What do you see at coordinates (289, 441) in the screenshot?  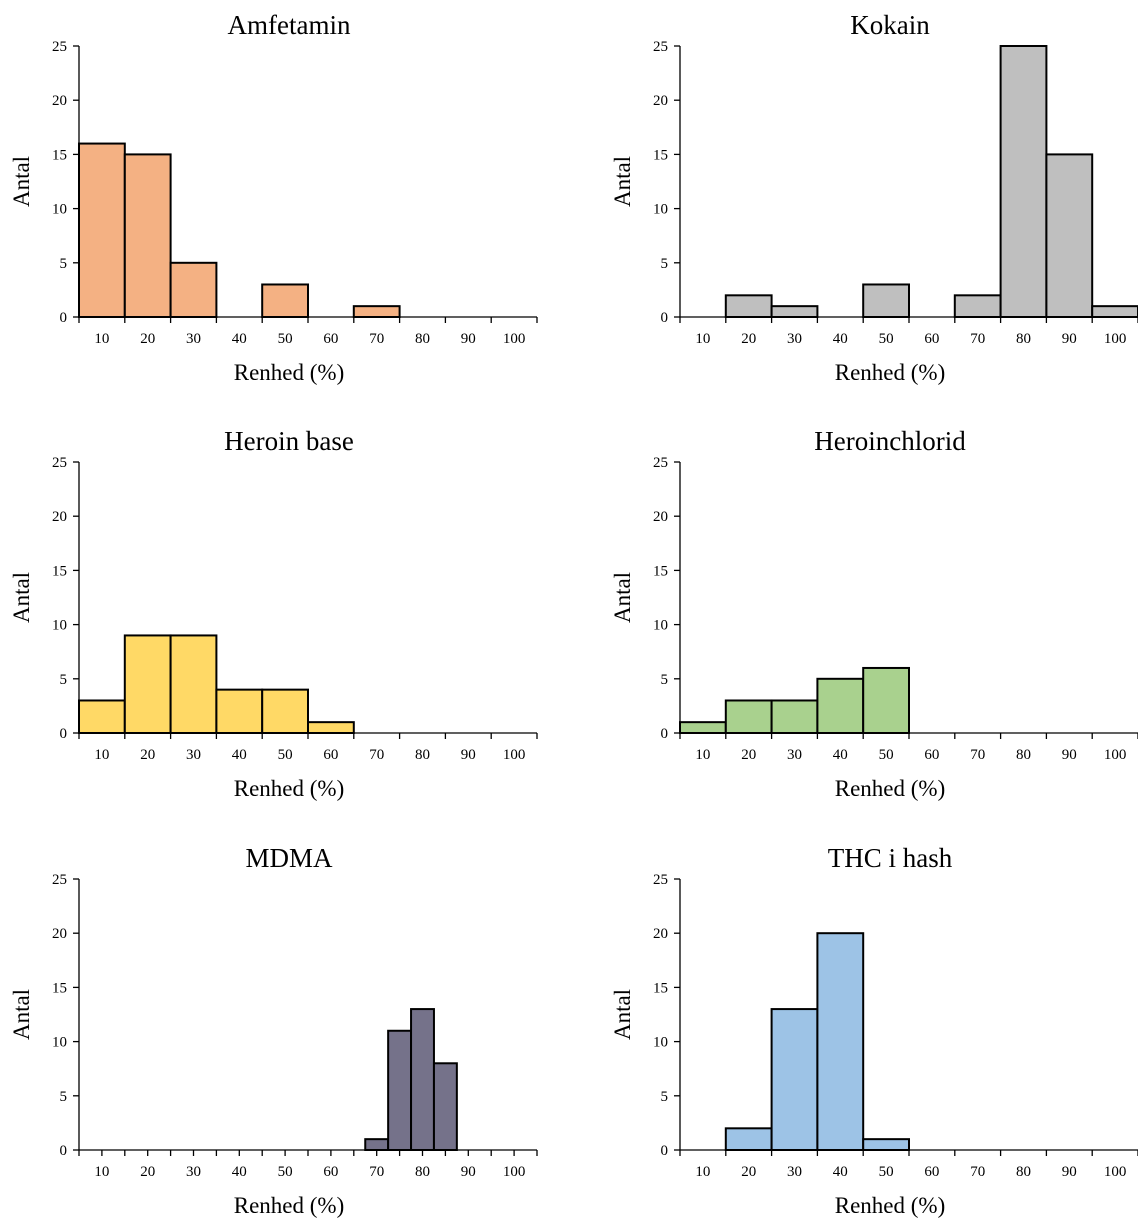 I see `chart-title: Heroin base` at bounding box center [289, 441].